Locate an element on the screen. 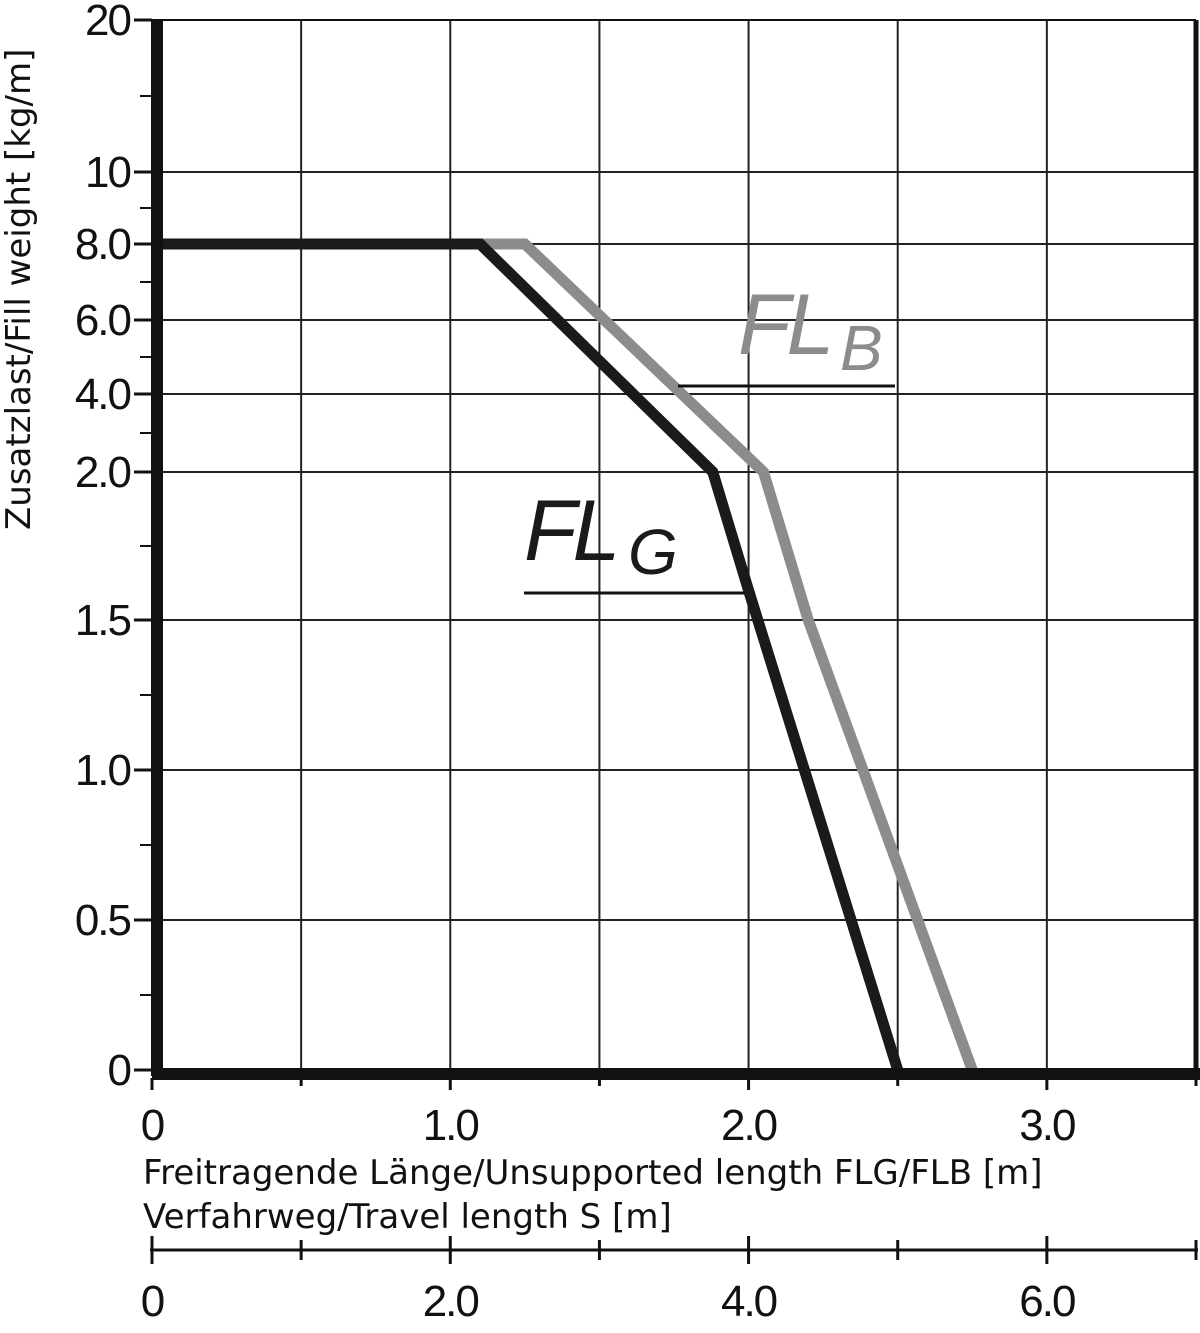 The height and width of the screenshot is (1333, 1200). y-tick-label: 2.0 is located at coordinates (103, 472).